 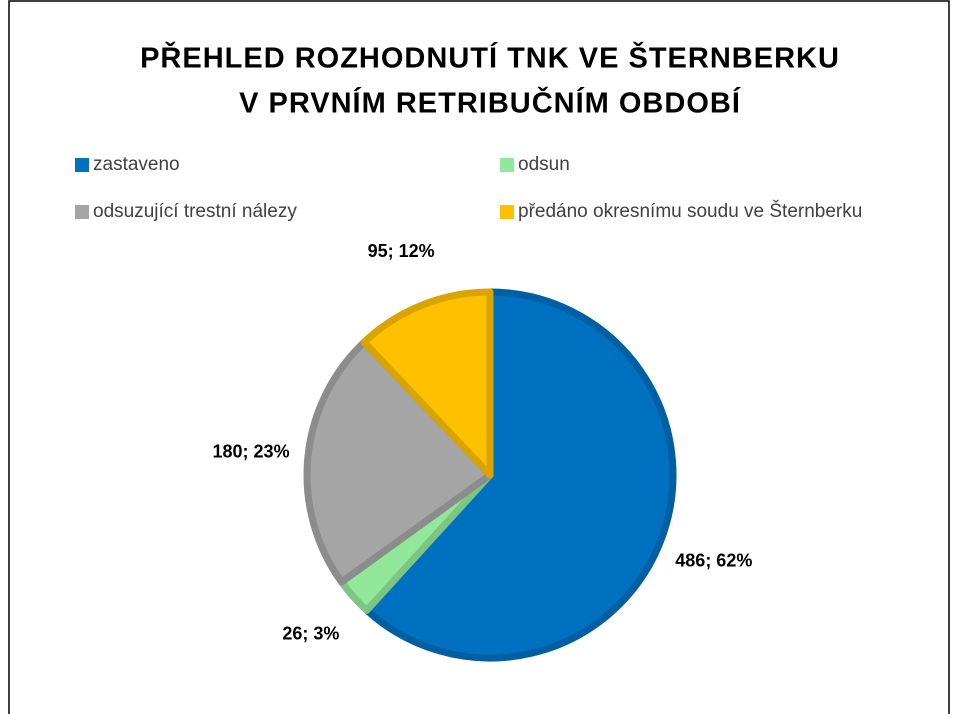 I want to click on data-label: 26; 3%, so click(x=310, y=634).